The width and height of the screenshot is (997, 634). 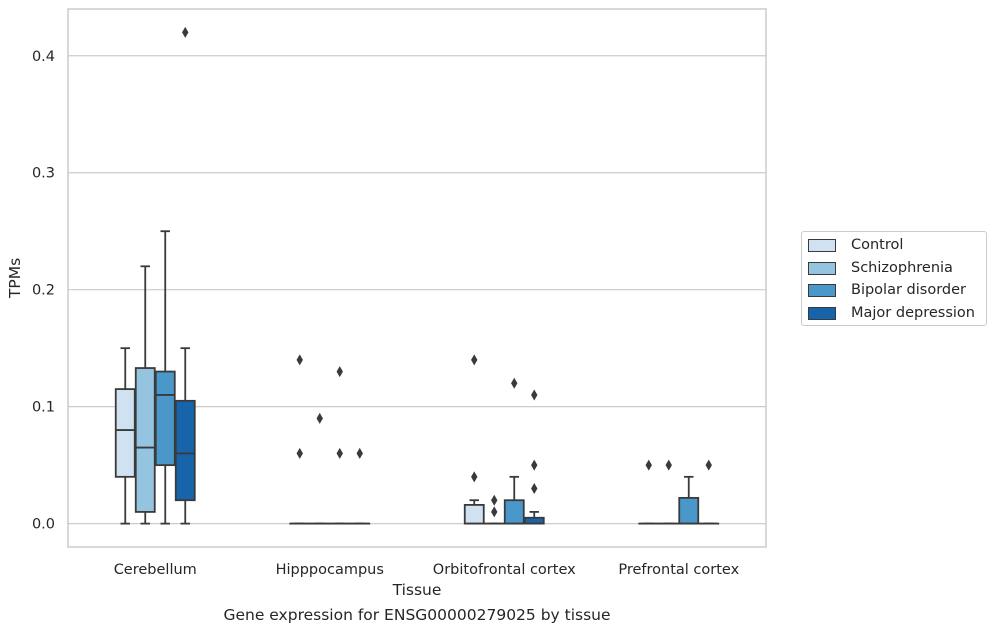 I want to click on legend-label-major-depression: Major depression, so click(x=913, y=313).